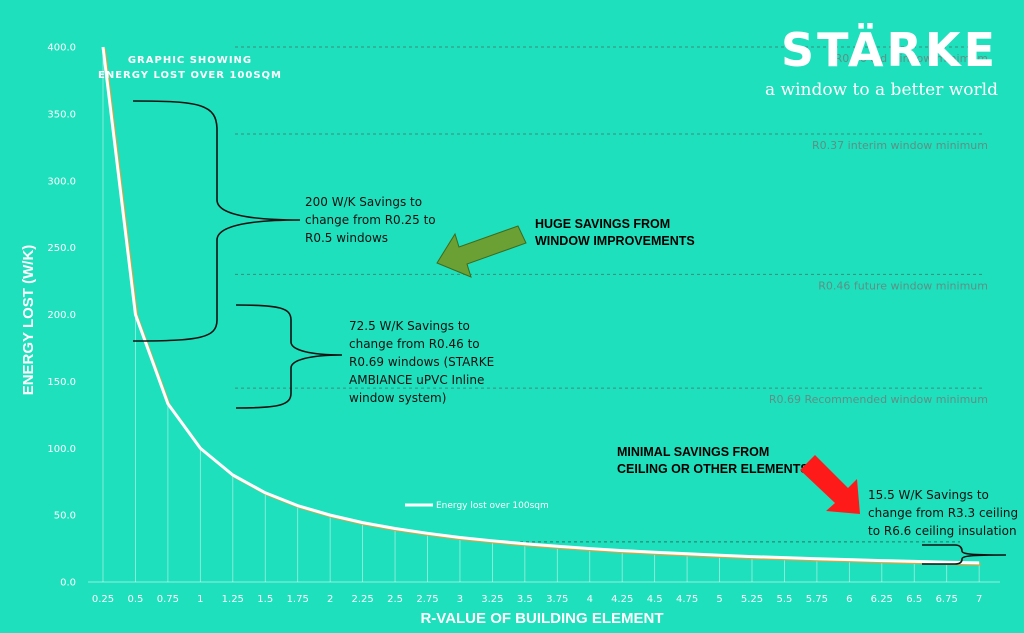 This screenshot has height=633, width=1024. I want to click on y-tick-label: 100.0, so click(61, 449).